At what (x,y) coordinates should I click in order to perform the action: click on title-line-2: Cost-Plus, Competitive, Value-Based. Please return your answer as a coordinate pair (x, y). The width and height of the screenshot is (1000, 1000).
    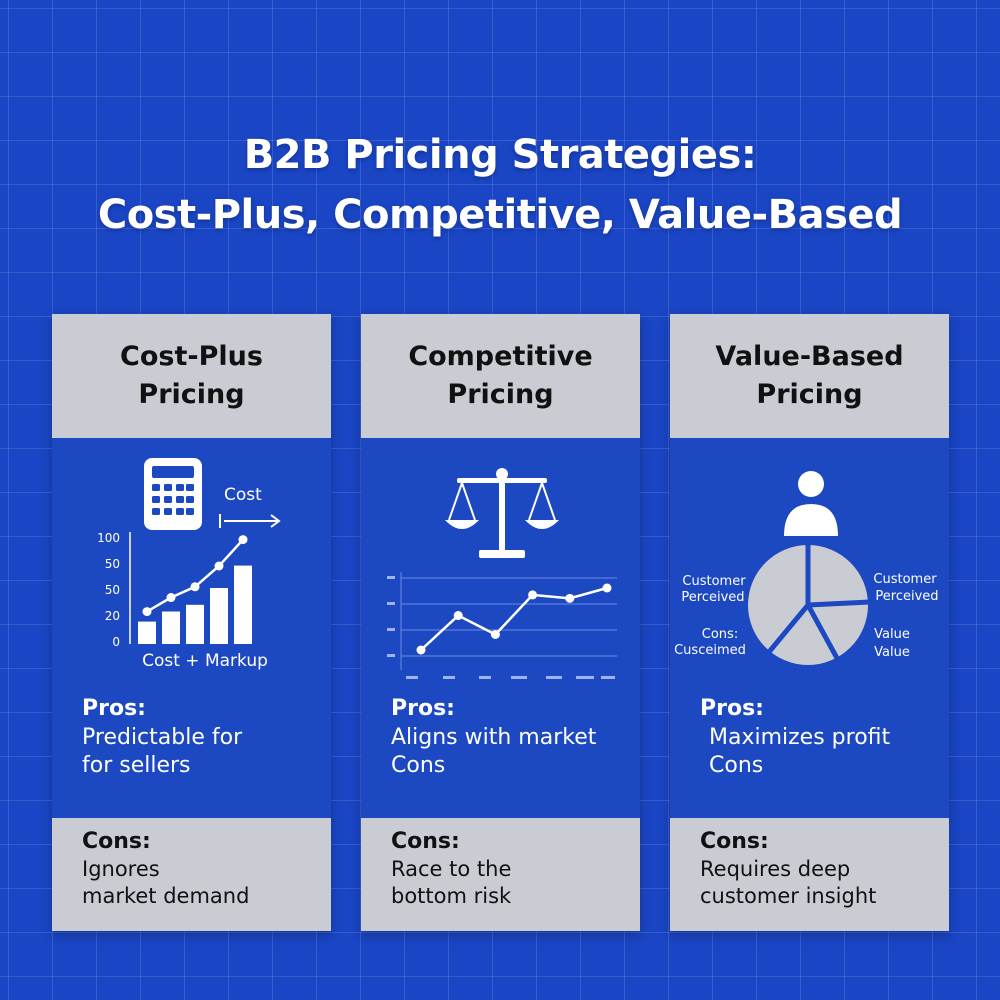
    Looking at the image, I should click on (500, 215).